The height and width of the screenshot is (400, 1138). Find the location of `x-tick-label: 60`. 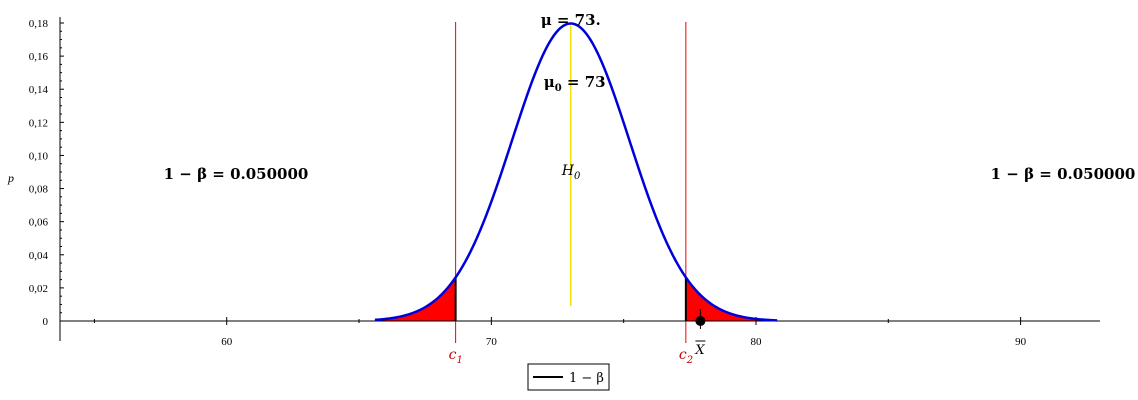

x-tick-label: 60 is located at coordinates (227, 342).